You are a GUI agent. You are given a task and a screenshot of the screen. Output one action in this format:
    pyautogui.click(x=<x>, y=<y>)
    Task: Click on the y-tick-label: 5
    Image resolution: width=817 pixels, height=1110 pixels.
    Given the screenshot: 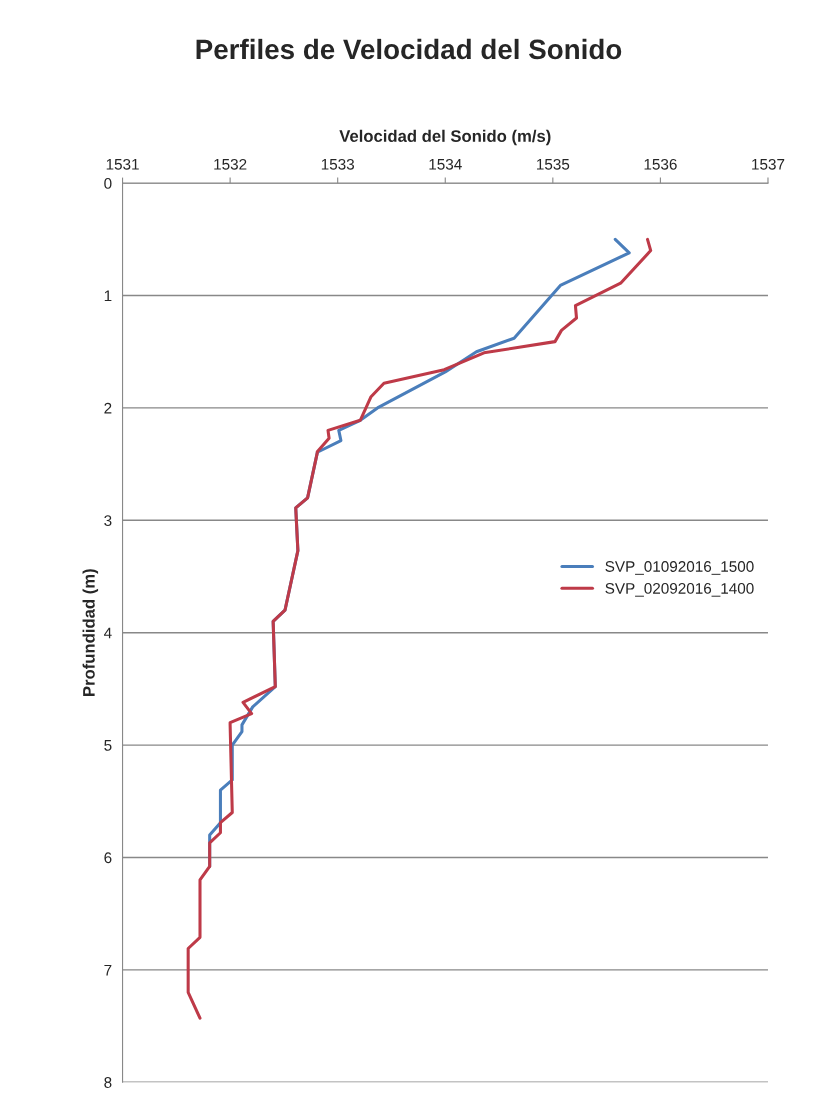 What is the action you would take?
    pyautogui.click(x=108, y=745)
    